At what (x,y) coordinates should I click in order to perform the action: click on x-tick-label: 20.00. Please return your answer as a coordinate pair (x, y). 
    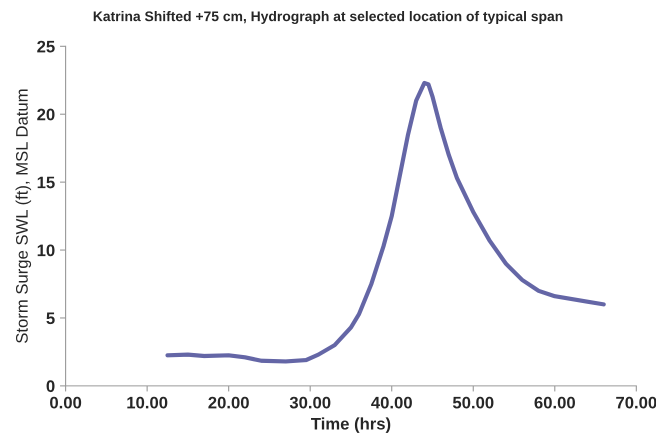
    Looking at the image, I should click on (228, 402).